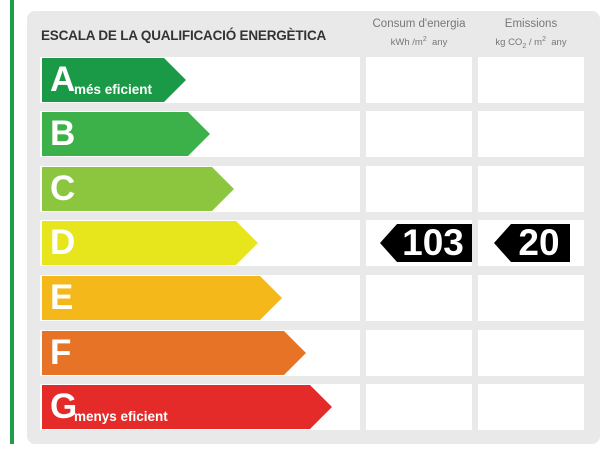 The height and width of the screenshot is (450, 600). Describe the element at coordinates (63, 242) in the screenshot. I see `rating-letter: D` at that location.